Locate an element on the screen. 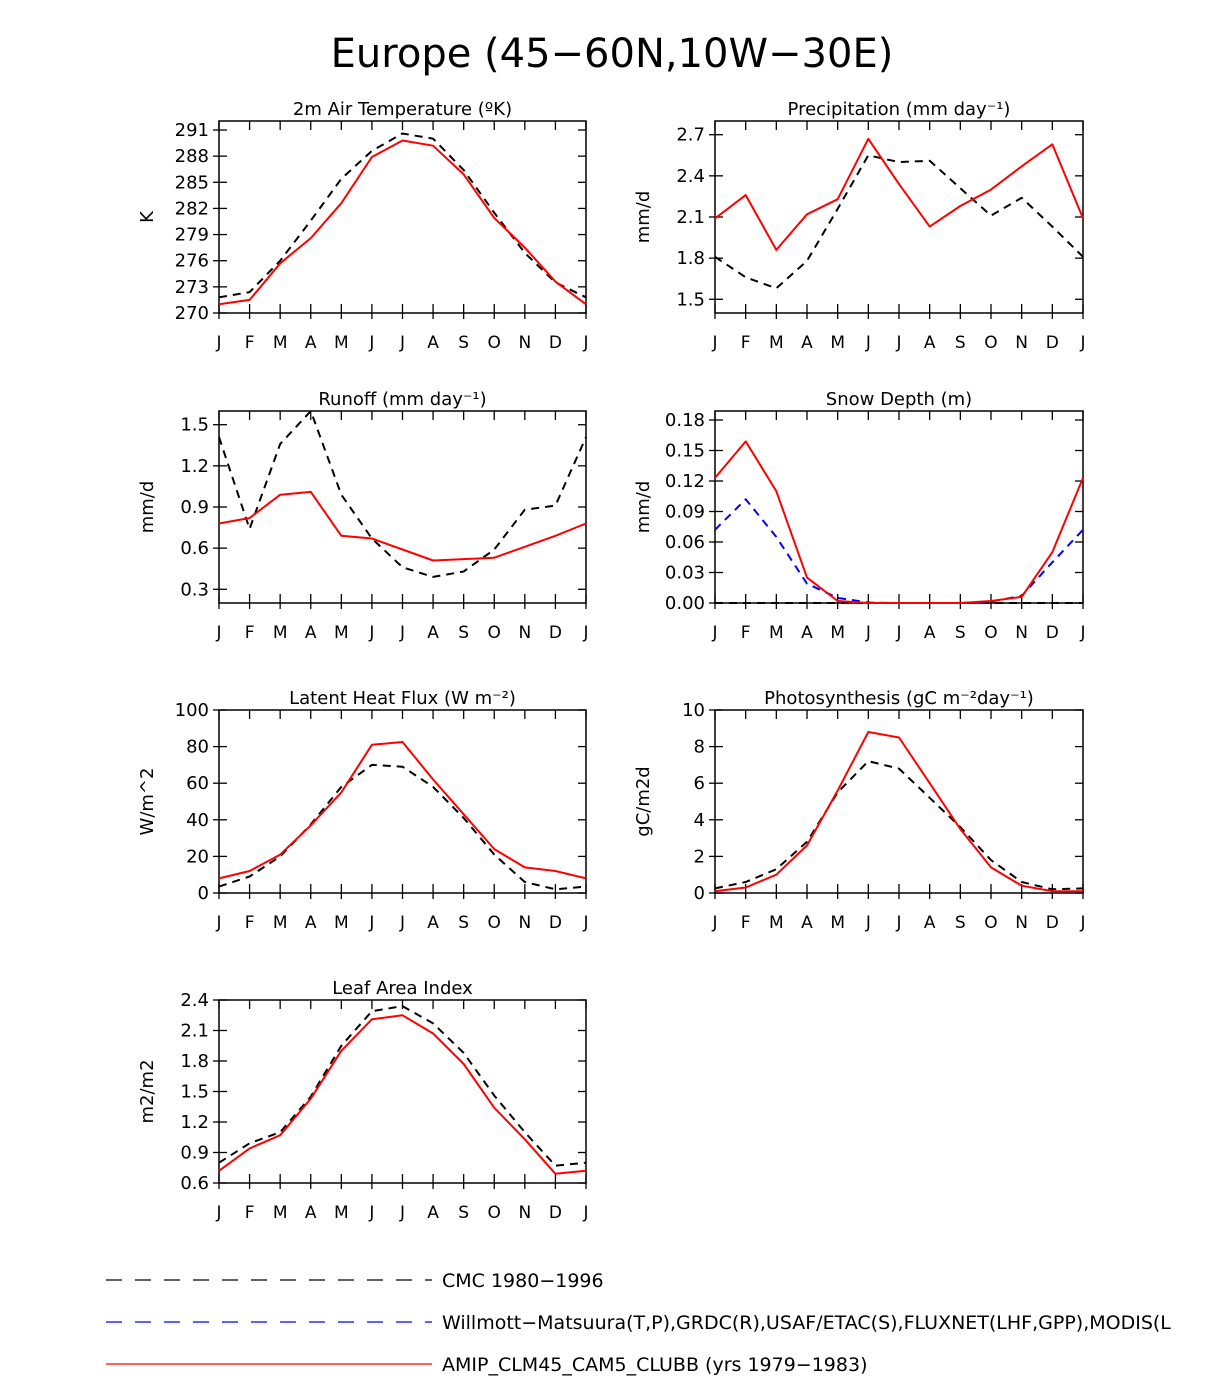 Image resolution: width=1224 pixels, height=1379 pixels. y-tick-label: 0.18 is located at coordinates (685, 420).